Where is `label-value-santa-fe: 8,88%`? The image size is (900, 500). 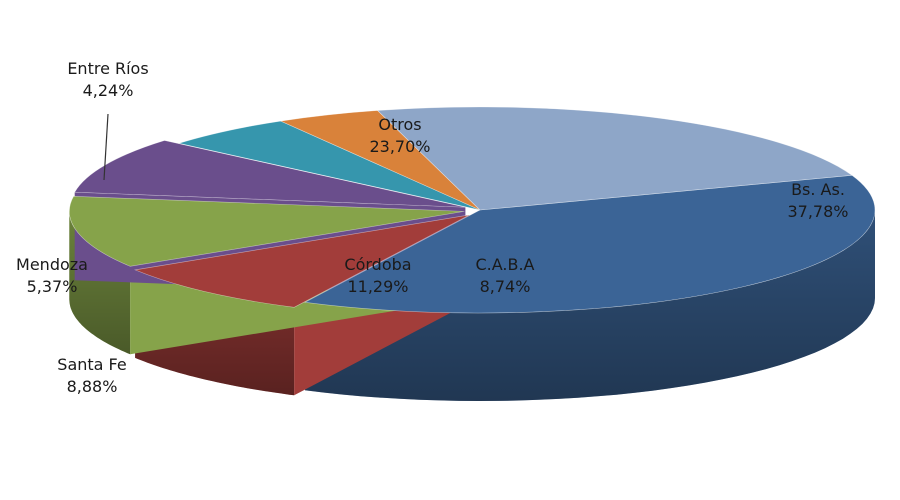 label-value-santa-fe: 8,88% is located at coordinates (92, 386).